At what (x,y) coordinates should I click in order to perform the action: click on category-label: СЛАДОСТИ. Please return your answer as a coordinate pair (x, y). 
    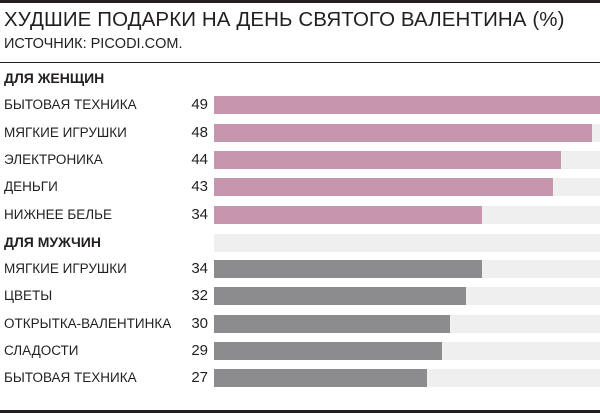
    Looking at the image, I should click on (41, 350).